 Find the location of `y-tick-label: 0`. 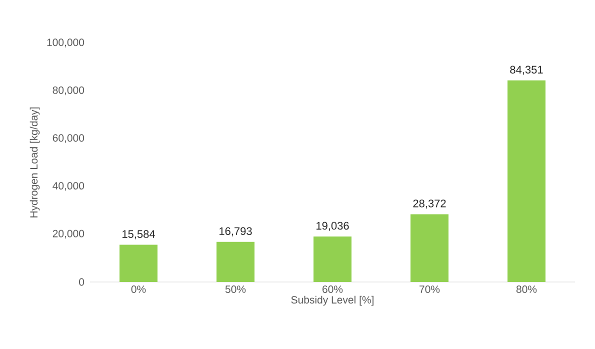

y-tick-label: 0 is located at coordinates (81, 282).